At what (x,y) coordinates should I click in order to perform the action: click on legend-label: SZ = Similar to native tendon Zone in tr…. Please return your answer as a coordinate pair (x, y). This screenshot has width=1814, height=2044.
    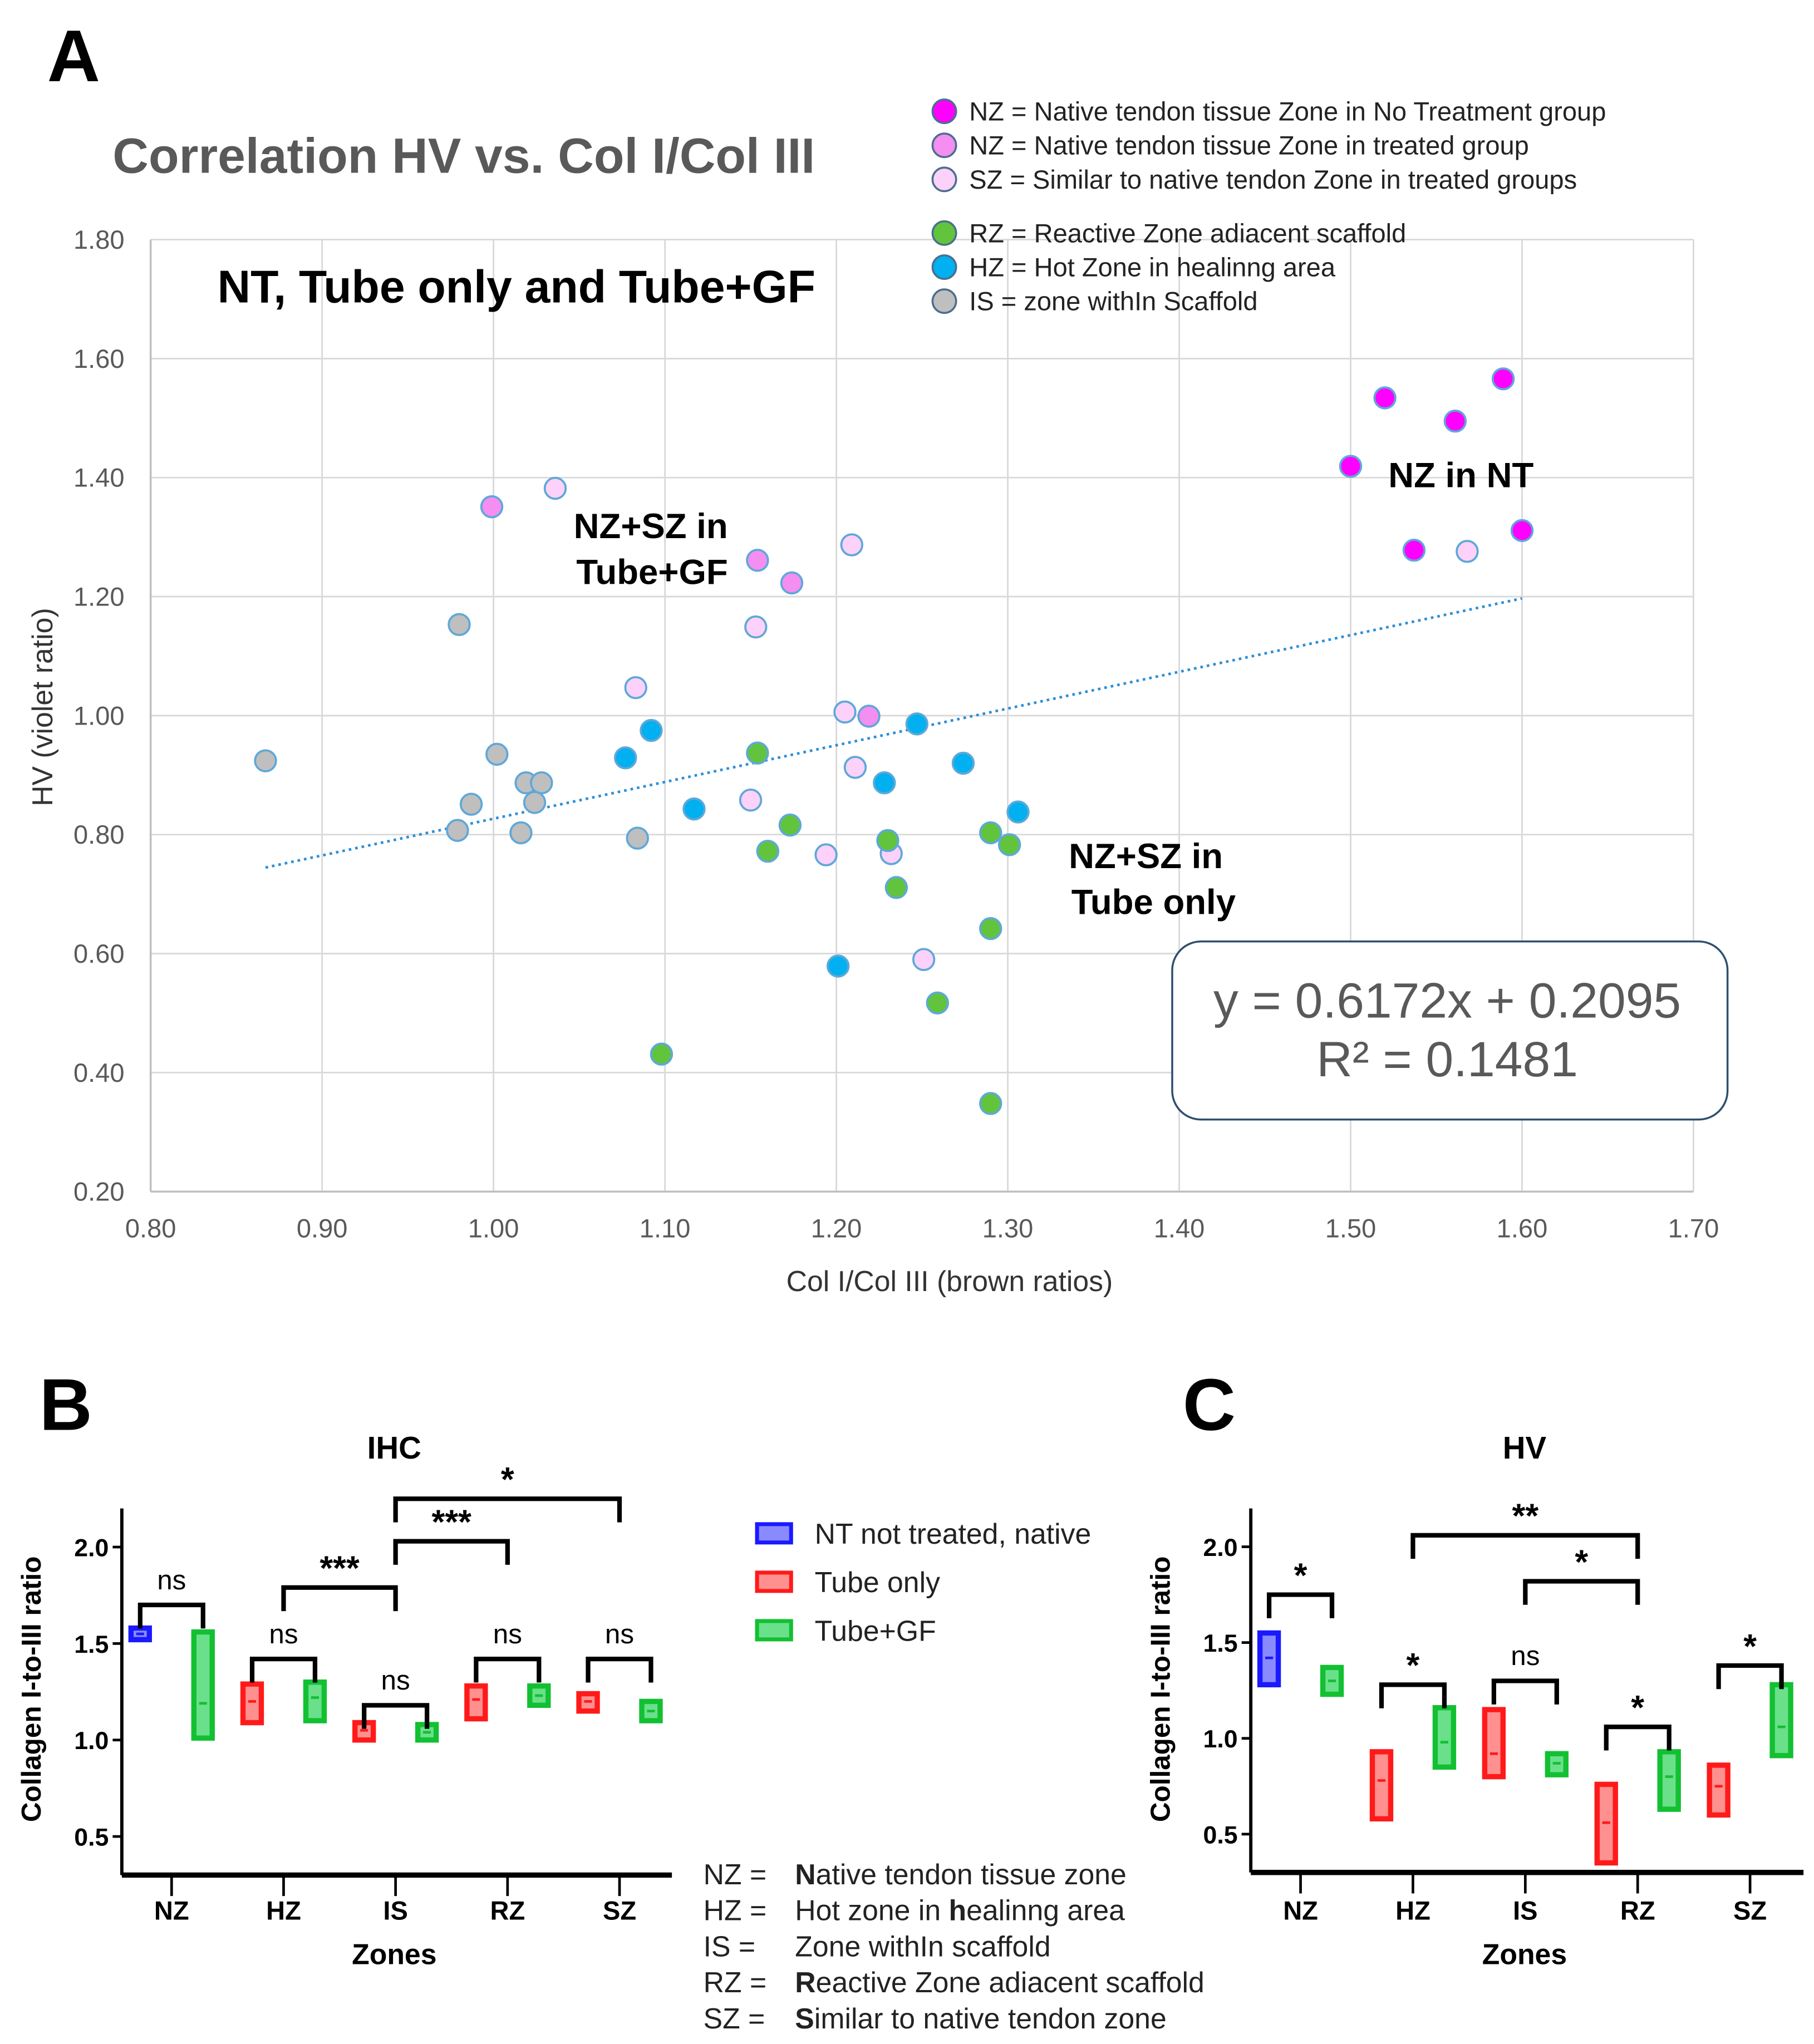
    Looking at the image, I should click on (1273, 179).